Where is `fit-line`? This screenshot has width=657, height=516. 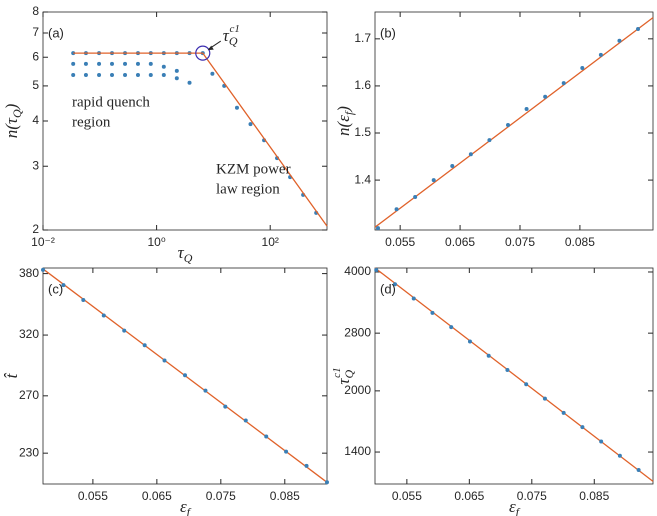
fit-line is located at coordinates (200, 139).